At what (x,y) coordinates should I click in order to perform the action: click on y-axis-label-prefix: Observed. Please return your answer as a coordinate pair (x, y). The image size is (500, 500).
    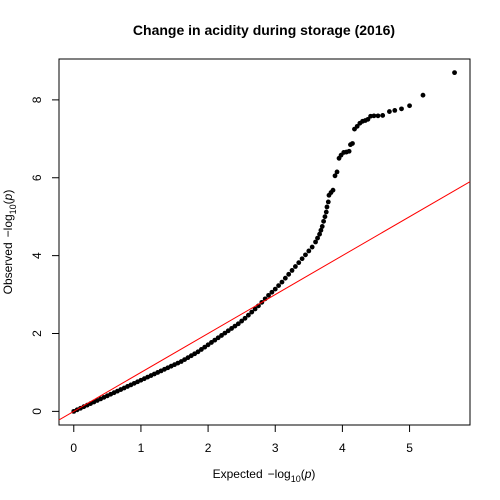
    Looking at the image, I should click on (8, 268).